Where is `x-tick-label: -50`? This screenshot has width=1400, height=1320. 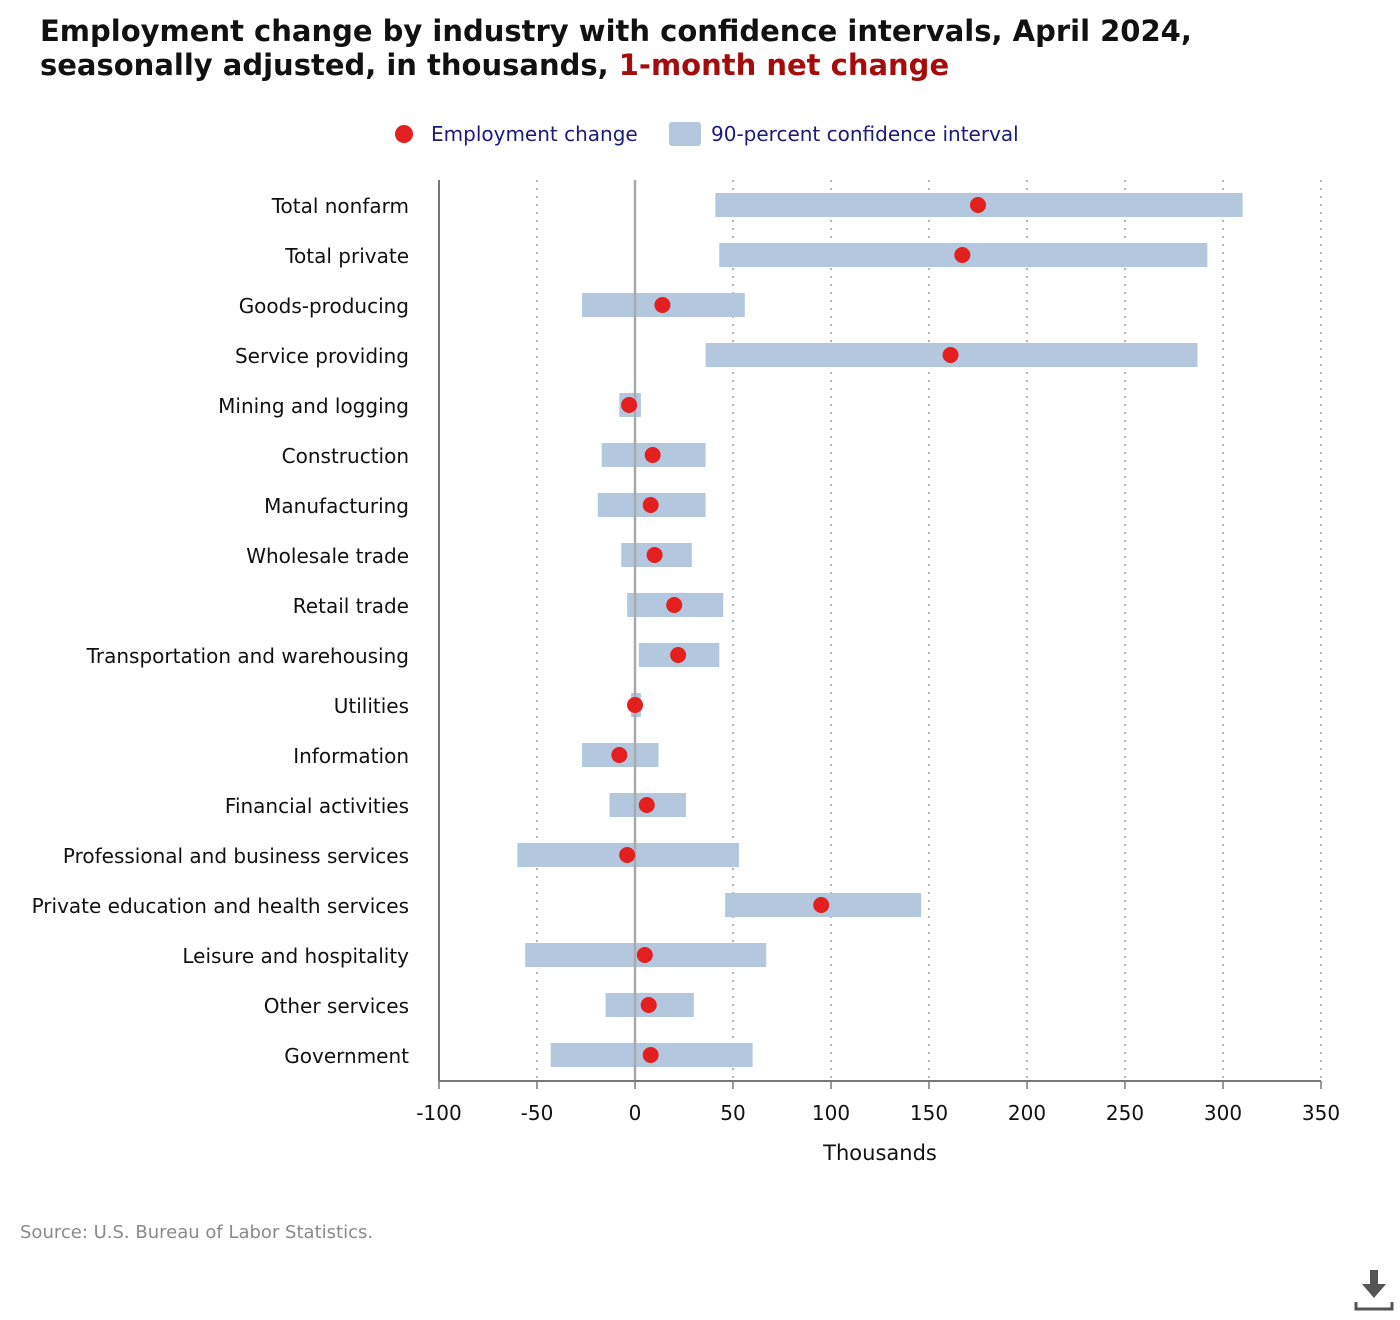 x-tick-label: -50 is located at coordinates (537, 1113).